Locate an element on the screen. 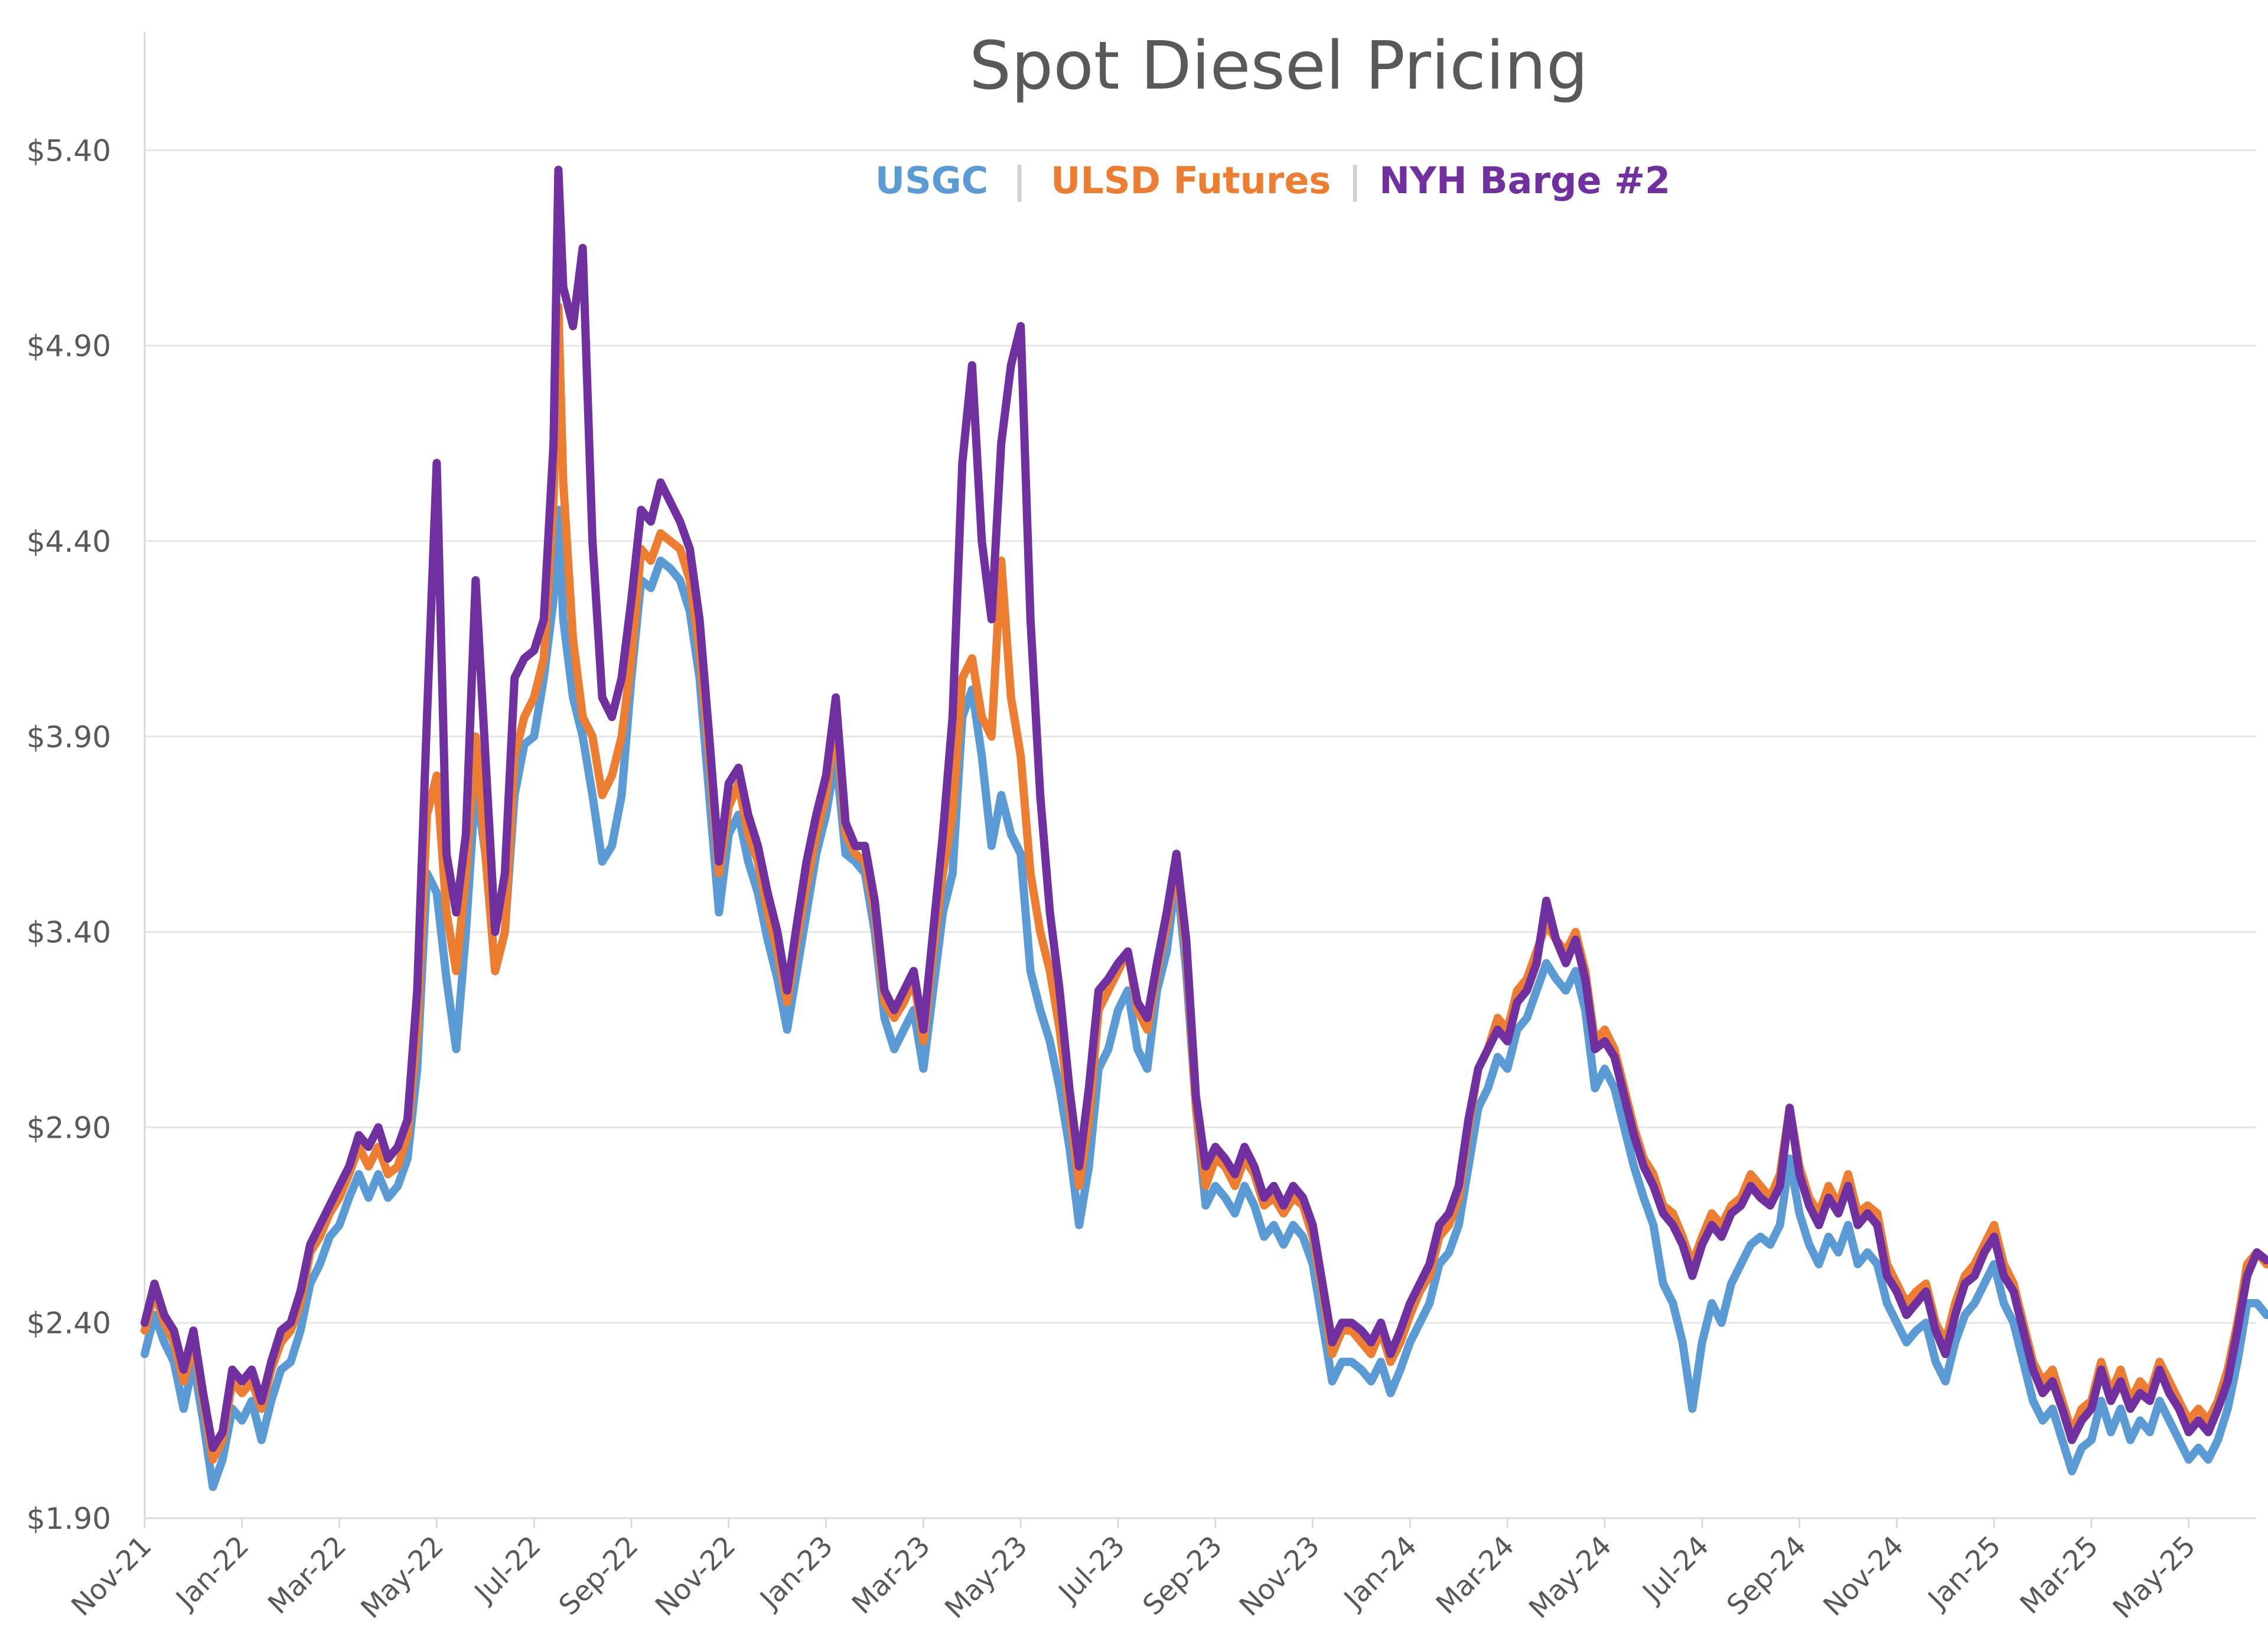 The image size is (2268, 1644). chart-title: Spot Diesel Pricing is located at coordinates (1278, 66).